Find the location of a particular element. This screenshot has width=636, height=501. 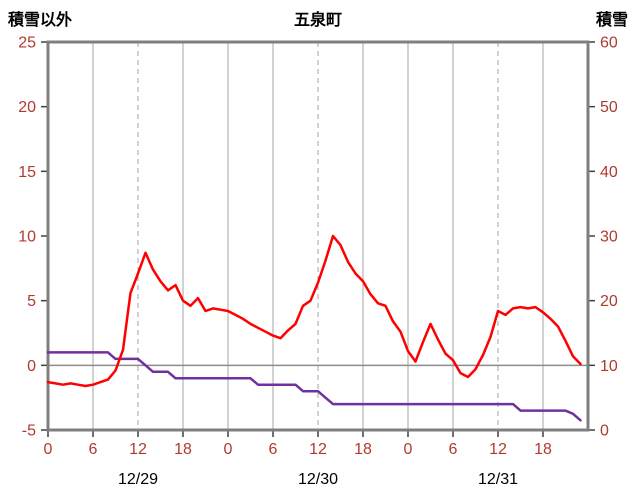

right-axis-number: 30 is located at coordinates (609, 237).